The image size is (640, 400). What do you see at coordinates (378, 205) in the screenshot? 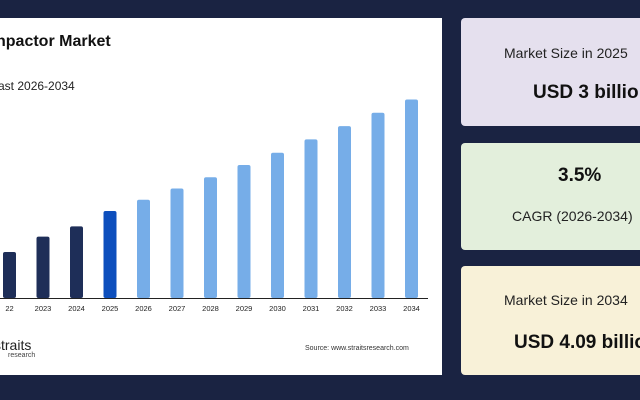
I see `bar-2033` at bounding box center [378, 205].